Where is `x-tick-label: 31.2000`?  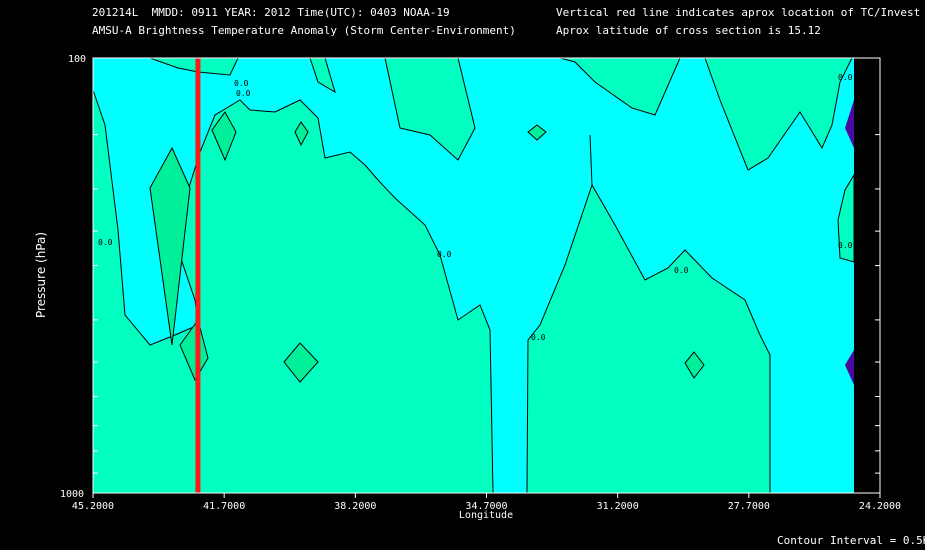 x-tick-label: 31.2000 is located at coordinates (618, 506).